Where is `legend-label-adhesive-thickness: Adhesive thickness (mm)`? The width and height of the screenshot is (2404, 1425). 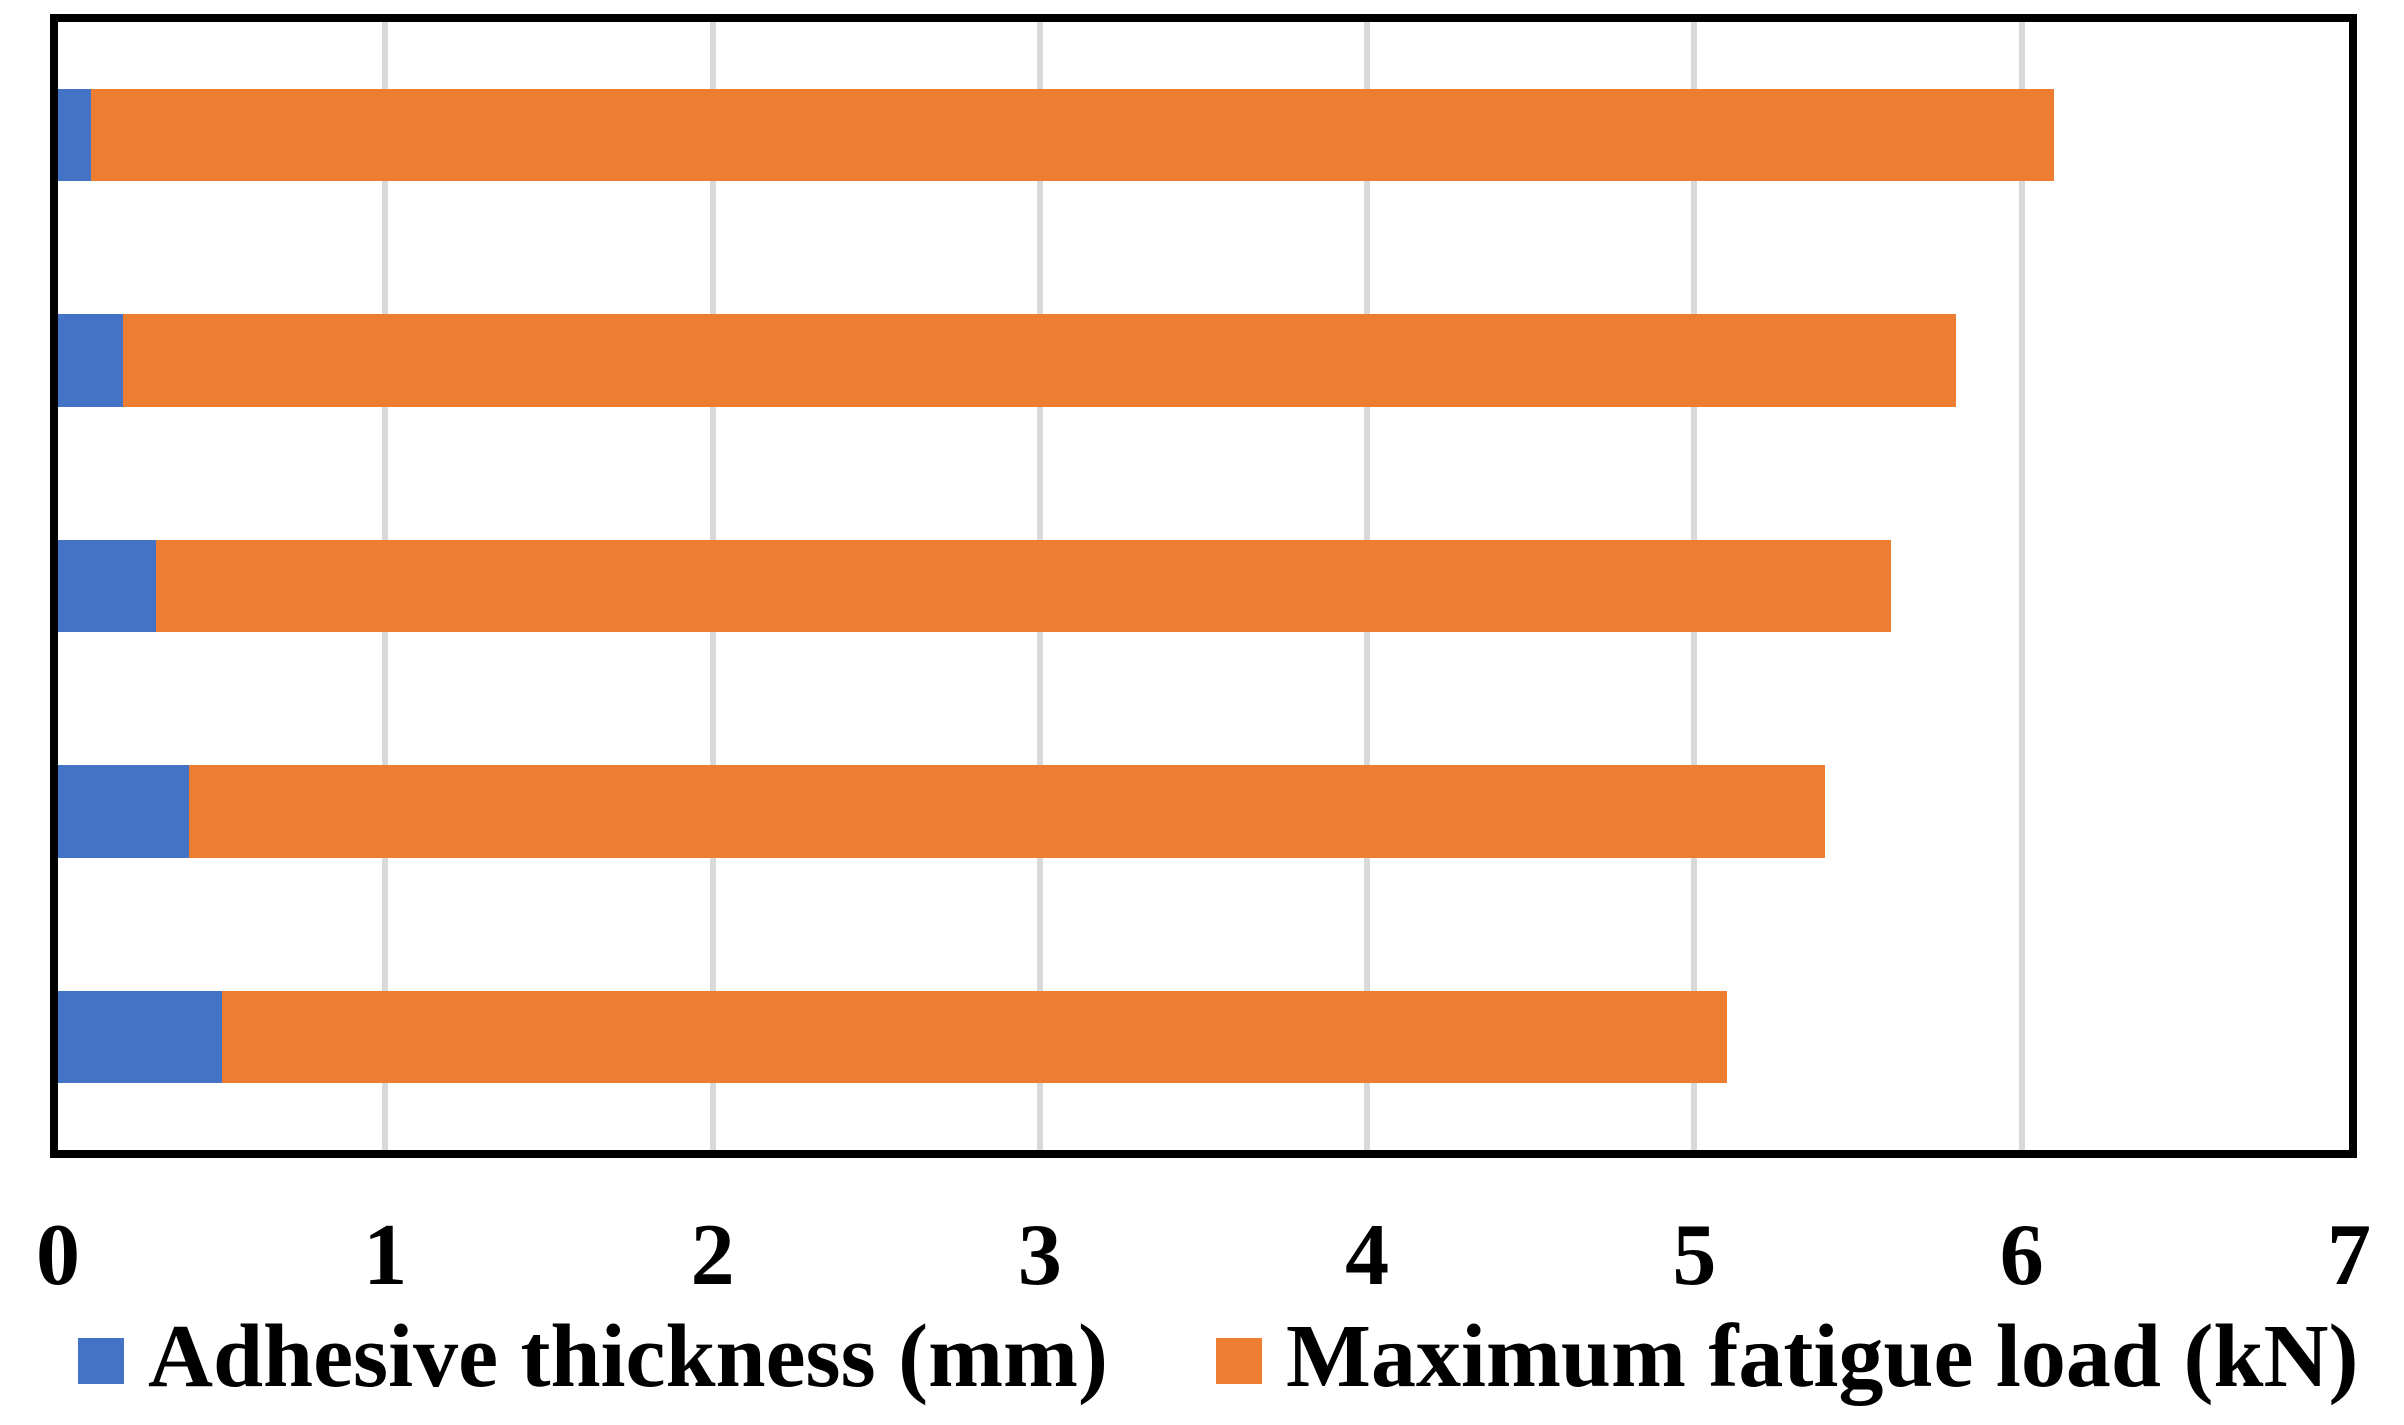
legend-label-adhesive-thickness: Adhesive thickness (mm) is located at coordinates (628, 1356).